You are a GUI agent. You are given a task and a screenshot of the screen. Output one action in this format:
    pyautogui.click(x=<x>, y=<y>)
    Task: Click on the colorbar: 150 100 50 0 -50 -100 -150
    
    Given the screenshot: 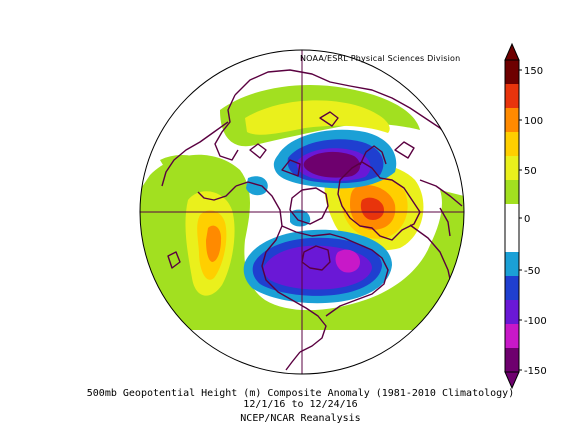 What is the action you would take?
    pyautogui.click(x=525, y=216)
    